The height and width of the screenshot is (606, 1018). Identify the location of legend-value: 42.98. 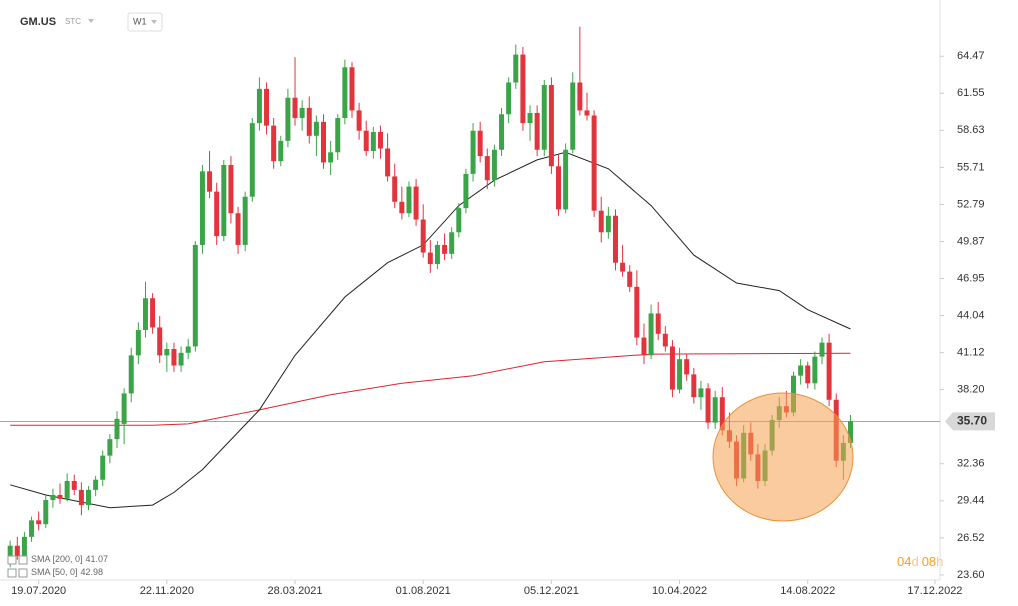
(92, 572).